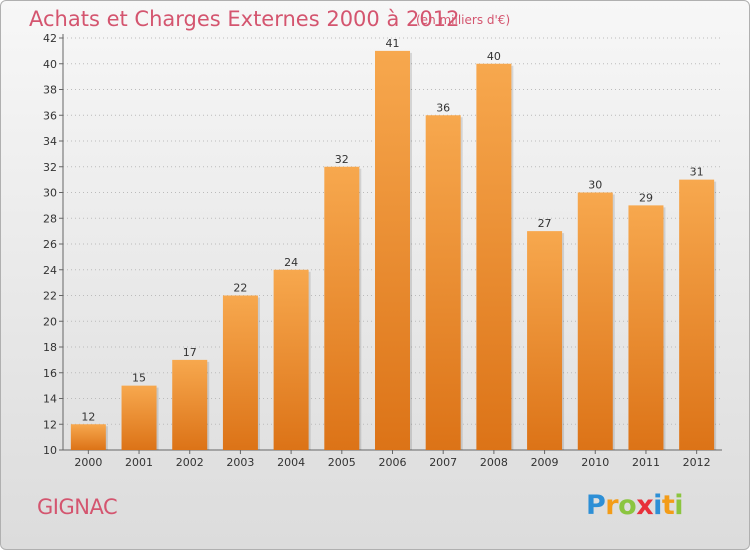 The width and height of the screenshot is (750, 550). Describe the element at coordinates (646, 197) in the screenshot. I see `data-label: 29` at that location.